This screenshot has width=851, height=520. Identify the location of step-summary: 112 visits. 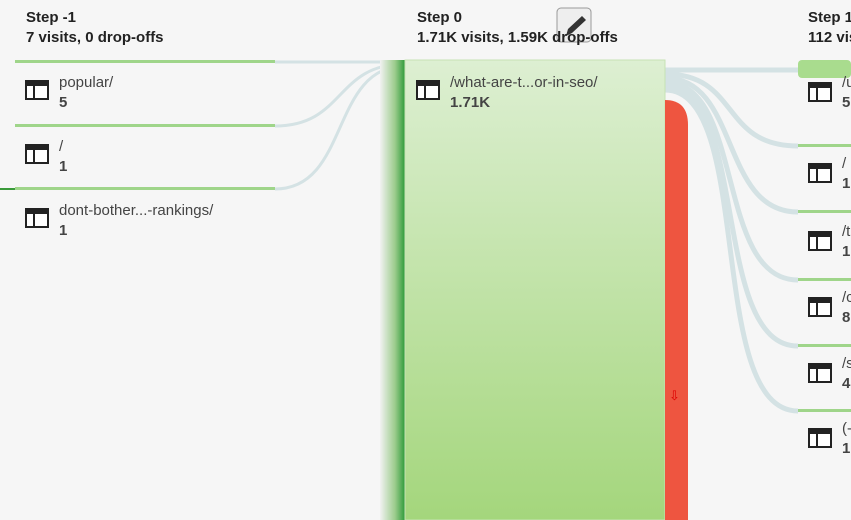
(829, 37).